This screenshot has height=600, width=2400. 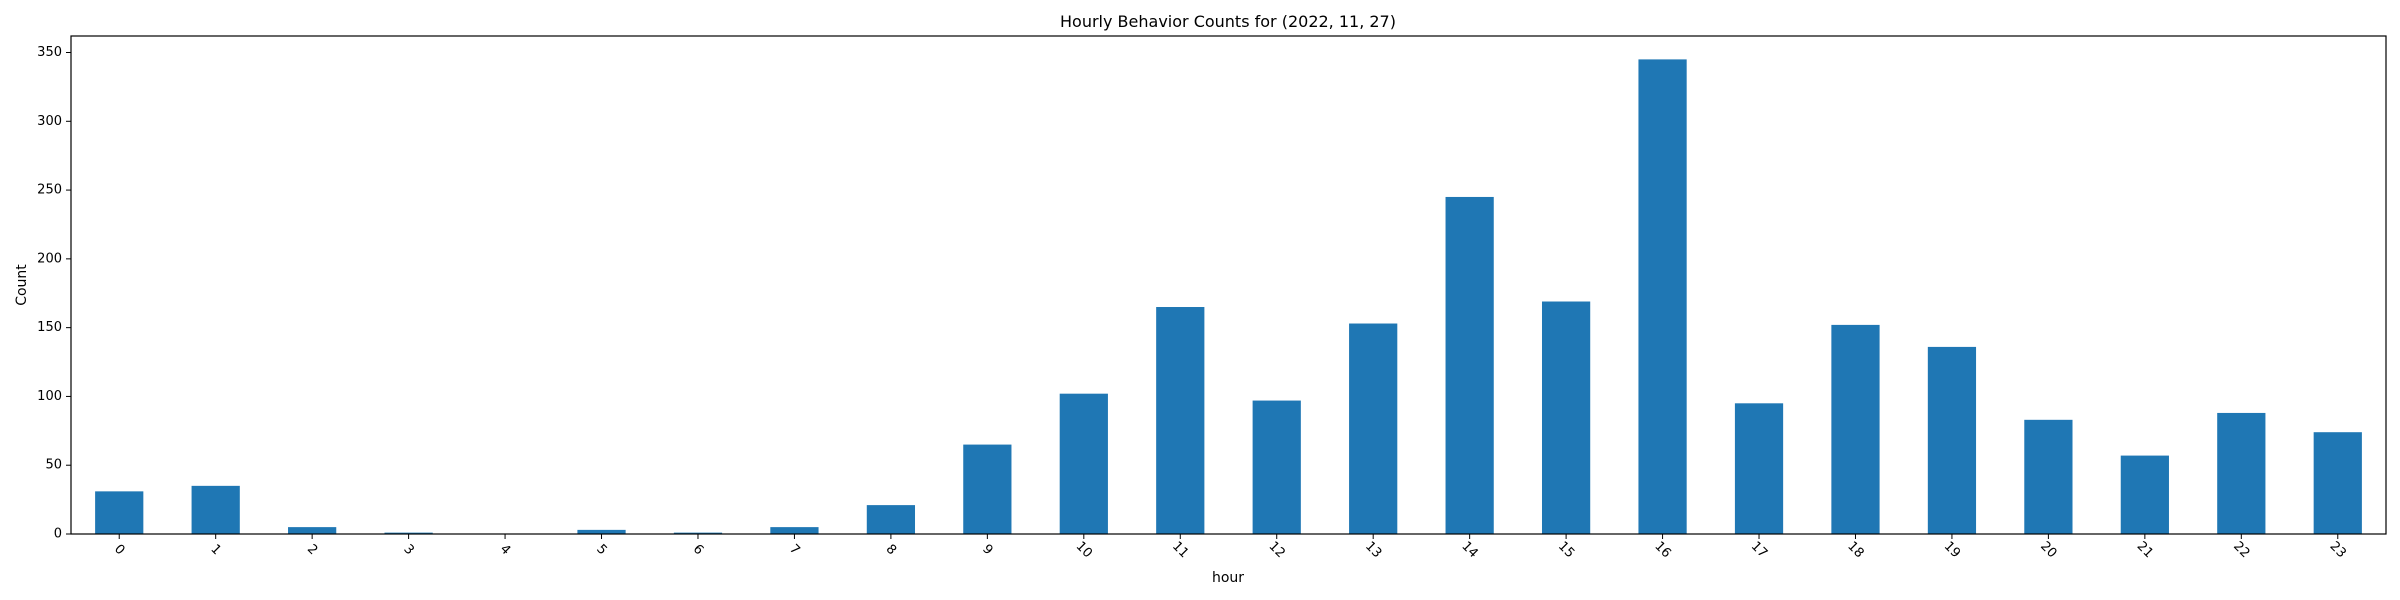 I want to click on x-tick-label: 5, so click(x=601, y=550).